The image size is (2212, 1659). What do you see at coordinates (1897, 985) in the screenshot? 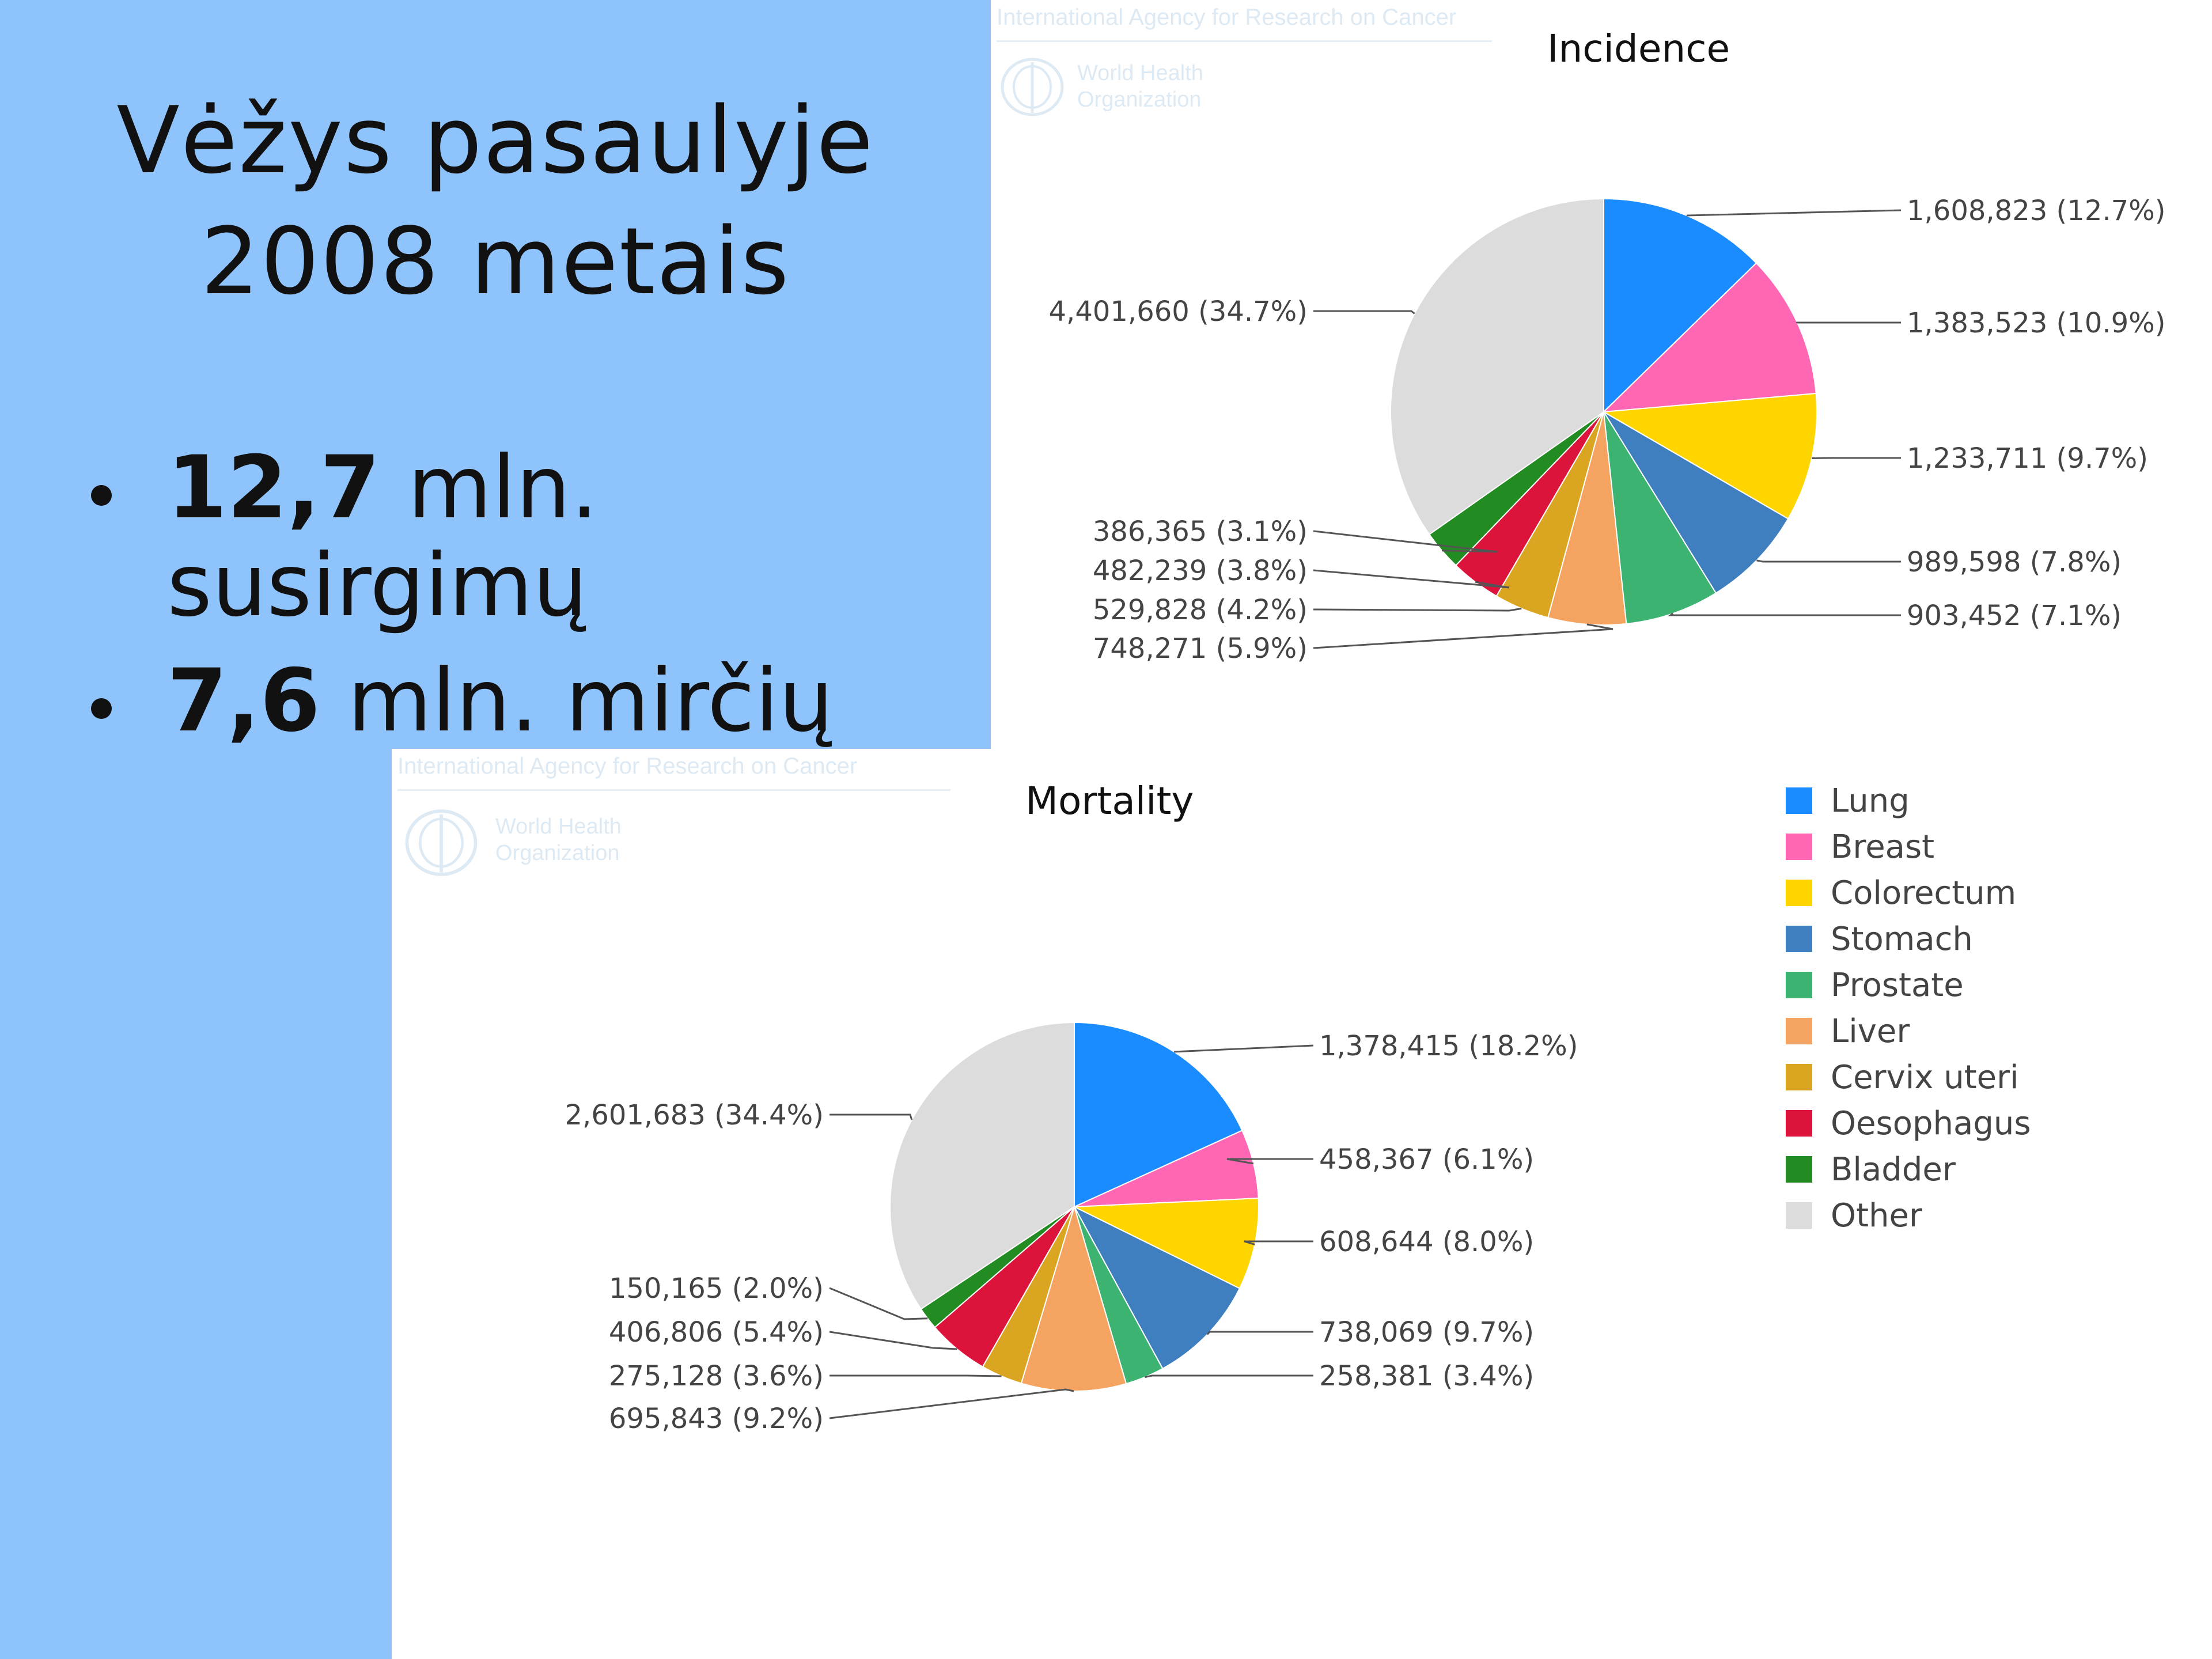
I see `legend-label: Prostate` at bounding box center [1897, 985].